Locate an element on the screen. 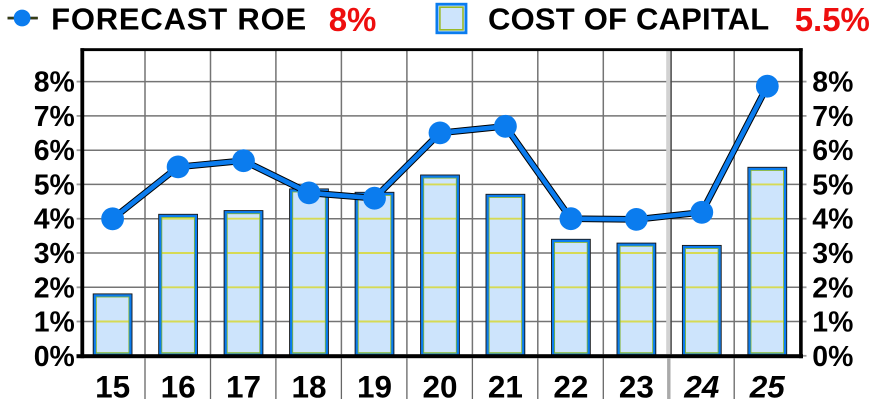 This screenshot has width=872, height=408. svg-text: 15 is located at coordinates (112, 387).